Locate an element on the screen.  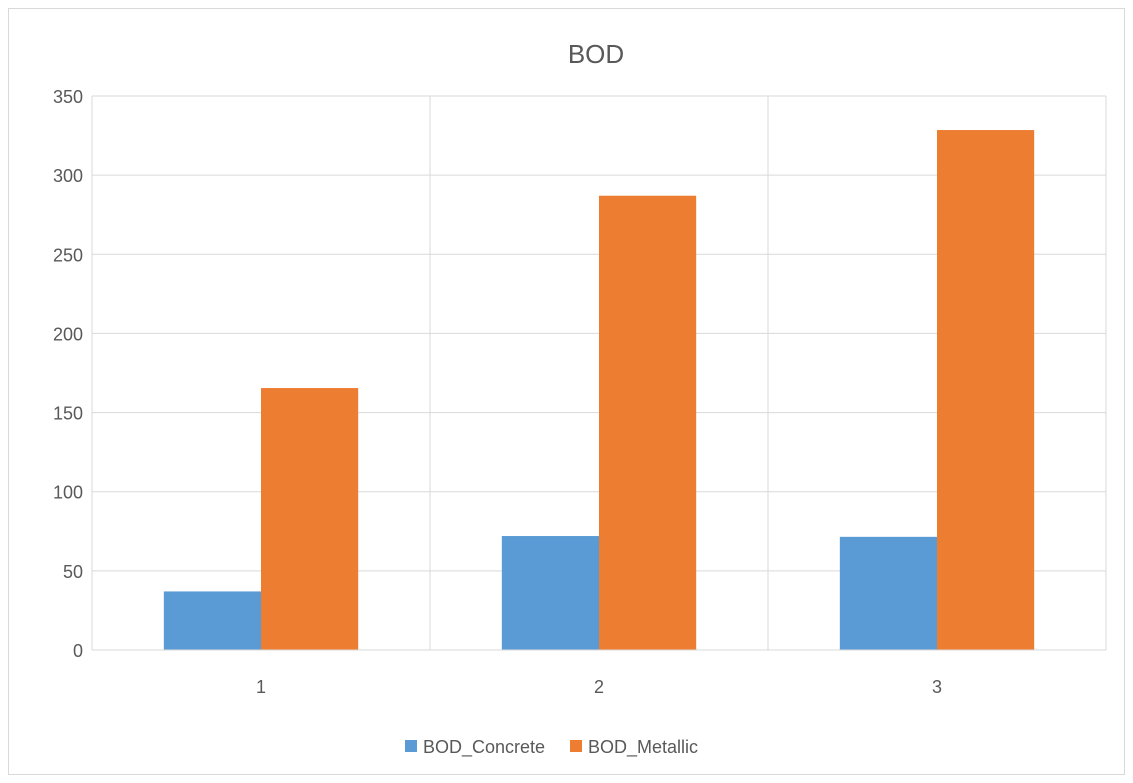
legend-item: BOD_Concrete is located at coordinates (475, 747).